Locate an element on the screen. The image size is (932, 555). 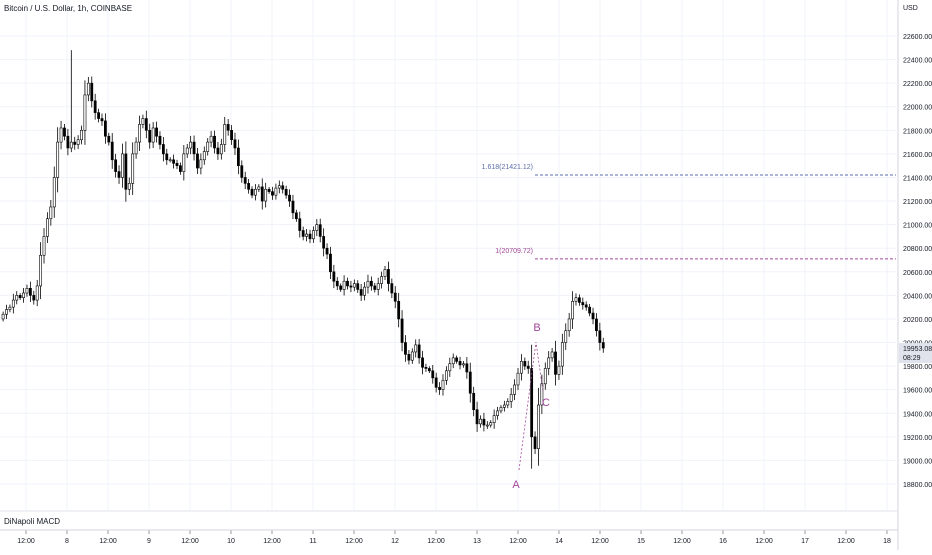
indicator-label: DiNapoli MACD is located at coordinates (32, 521).